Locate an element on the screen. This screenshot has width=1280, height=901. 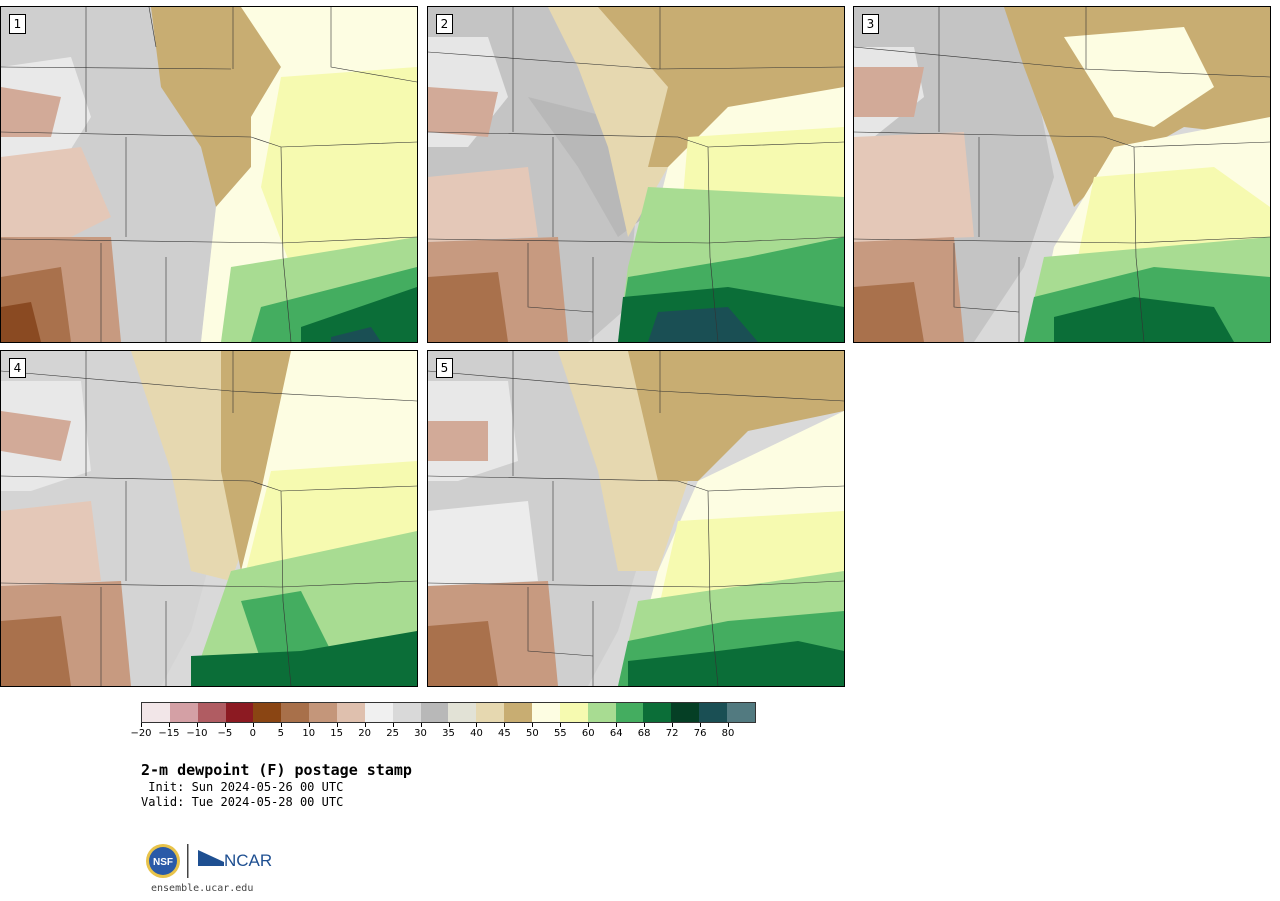
postage-stamp-panel-3: 3 is located at coordinates (1062, 174).